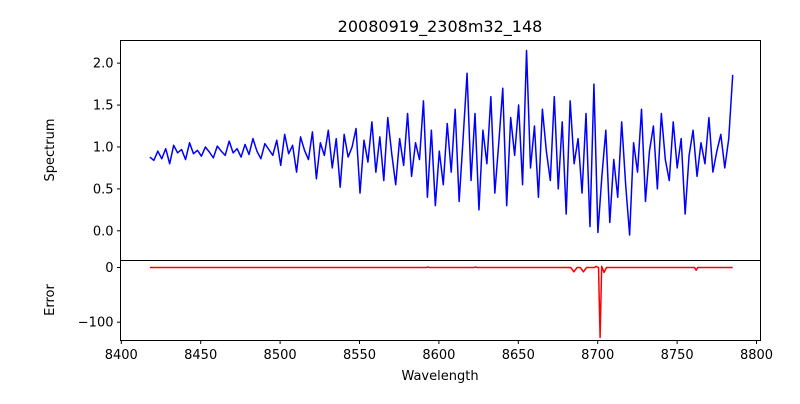  Describe the element at coordinates (103, 189) in the screenshot. I see `y-tick-label: 0.5` at that location.